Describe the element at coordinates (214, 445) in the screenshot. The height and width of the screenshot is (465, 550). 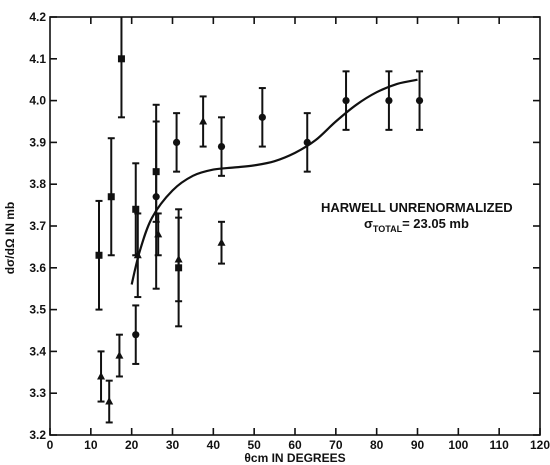
I see `x-tick-label: 40` at that location.